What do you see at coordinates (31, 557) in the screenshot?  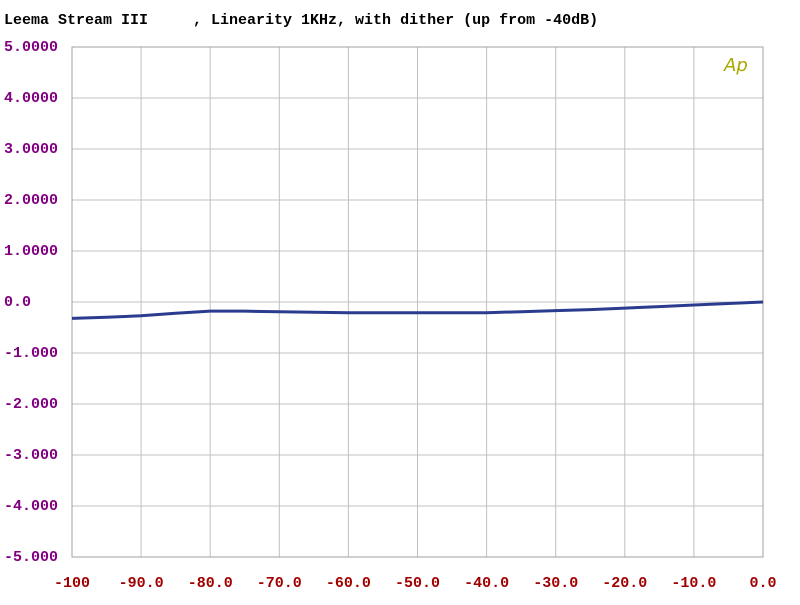 I see `y-tick-label: -5.000` at bounding box center [31, 557].